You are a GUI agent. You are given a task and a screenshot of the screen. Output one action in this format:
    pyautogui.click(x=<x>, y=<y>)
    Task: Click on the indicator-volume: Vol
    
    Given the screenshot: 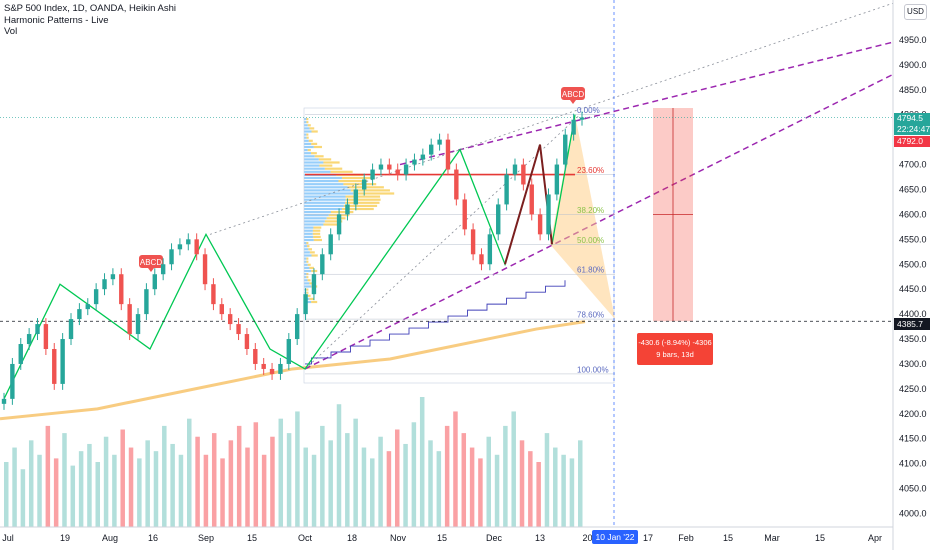 What is the action you would take?
    pyautogui.click(x=11, y=31)
    